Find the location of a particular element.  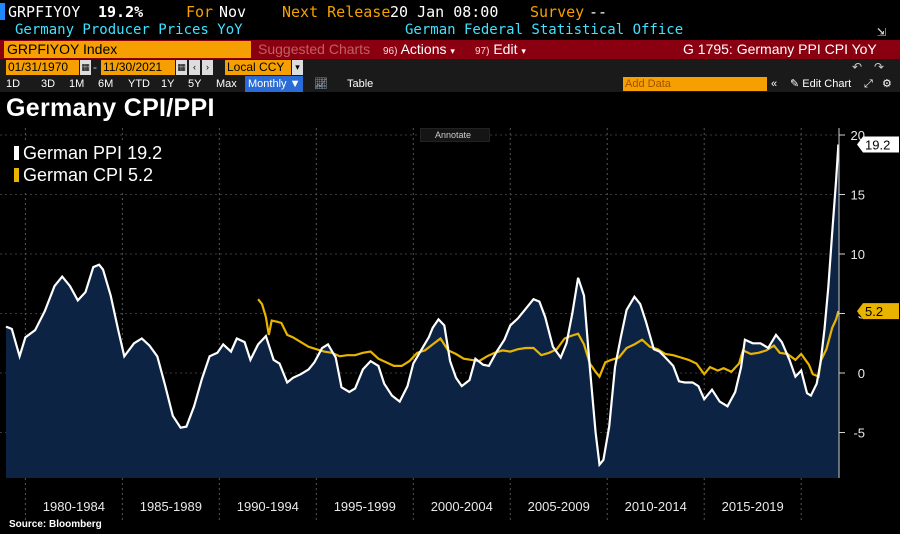

last-value: 19.2% is located at coordinates (121, 12).